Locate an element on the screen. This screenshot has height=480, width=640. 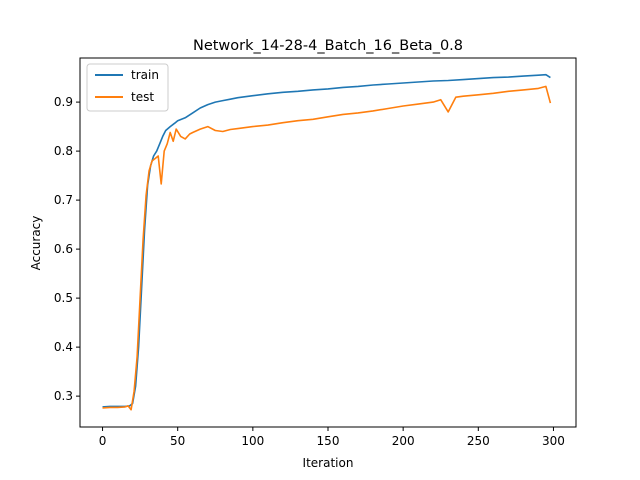
x-tick-label: 0 is located at coordinates (103, 441).